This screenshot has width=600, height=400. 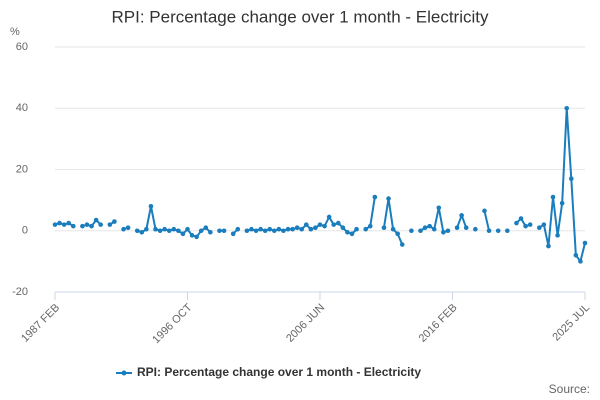 I want to click on y-tick-label: 60, so click(x=22, y=47).